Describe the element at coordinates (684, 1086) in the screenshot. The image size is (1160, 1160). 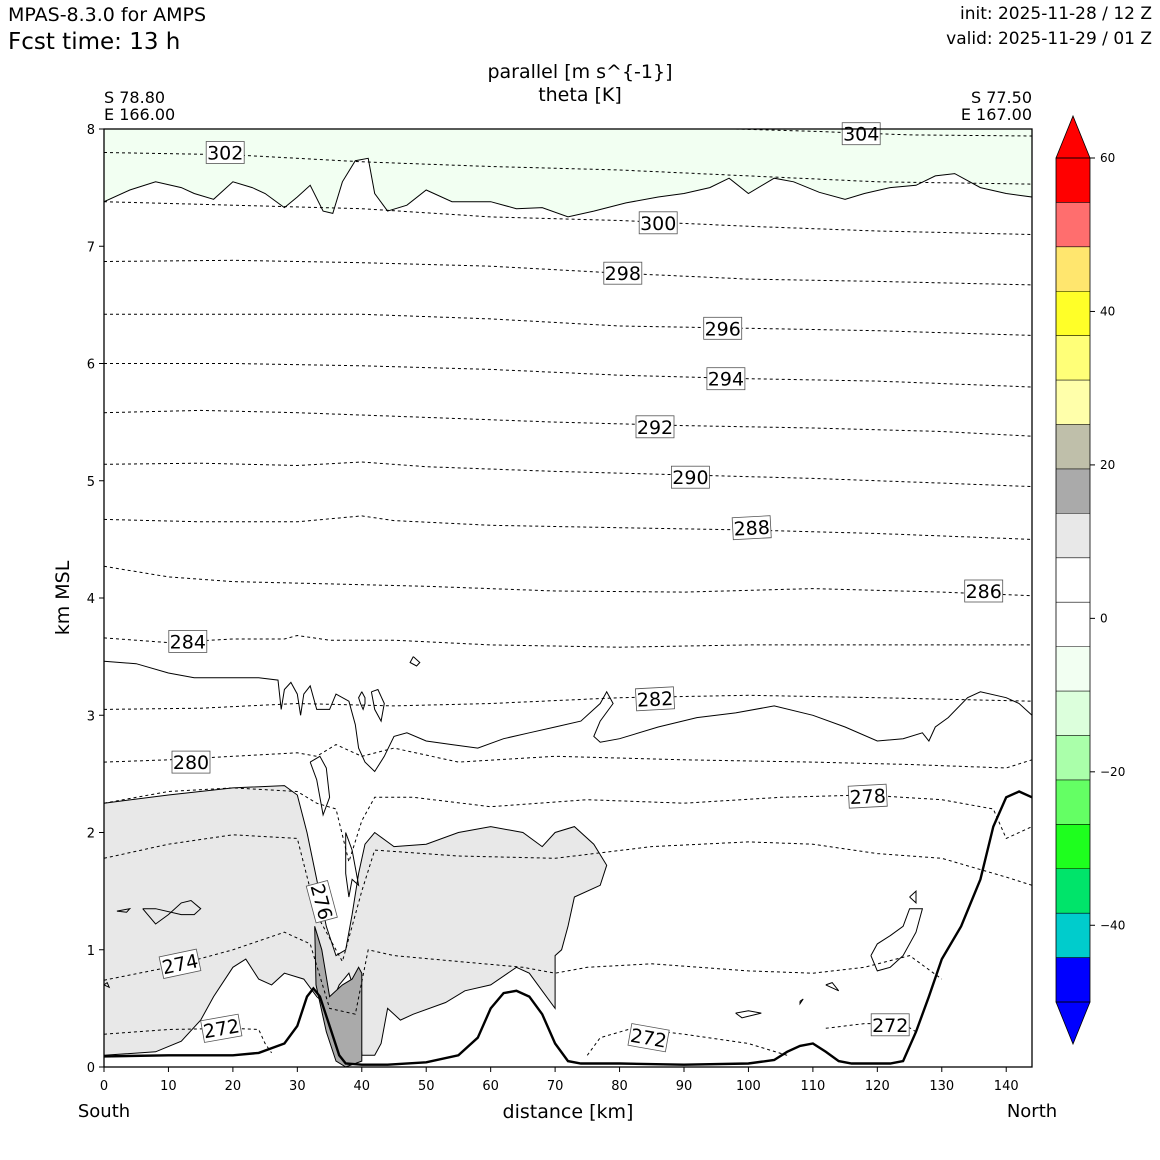
I see `x-tick-label: 90` at that location.